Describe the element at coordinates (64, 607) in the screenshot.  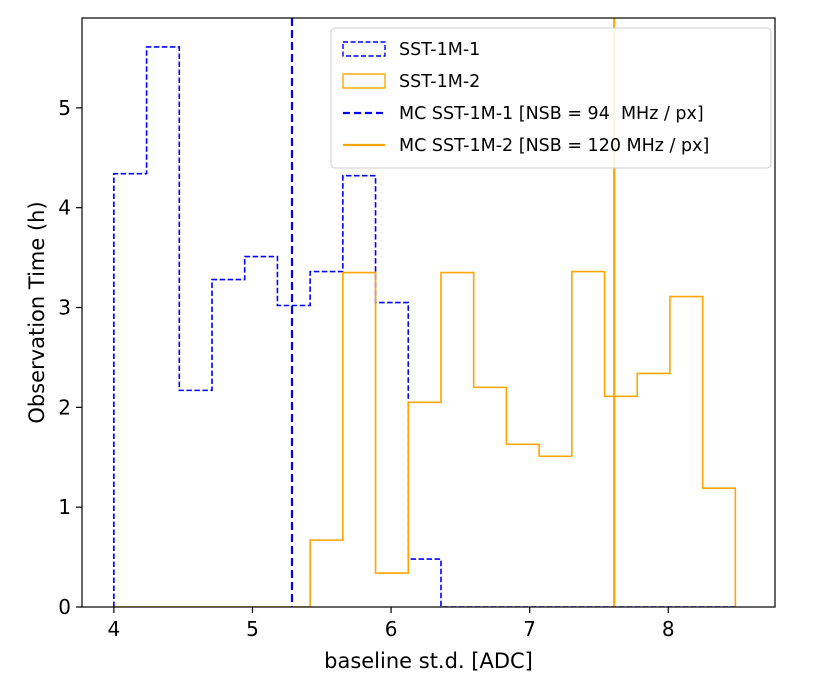
I see `y-tick-label: 0` at that location.